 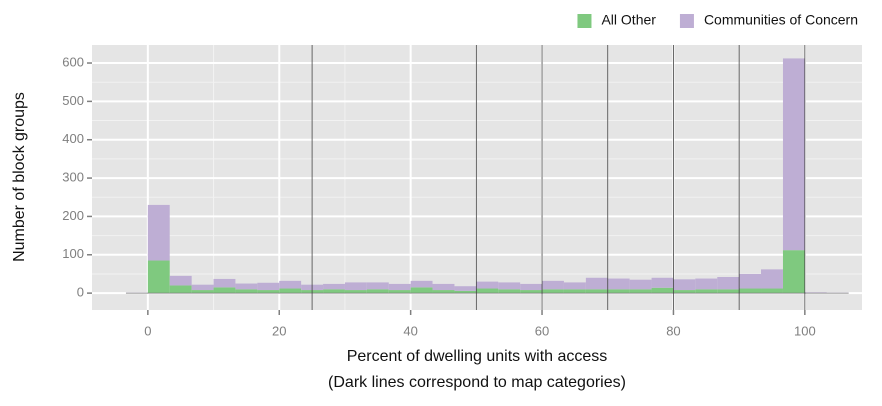 What do you see at coordinates (781, 20) in the screenshot?
I see `legend-label: Communities of Concern` at bounding box center [781, 20].